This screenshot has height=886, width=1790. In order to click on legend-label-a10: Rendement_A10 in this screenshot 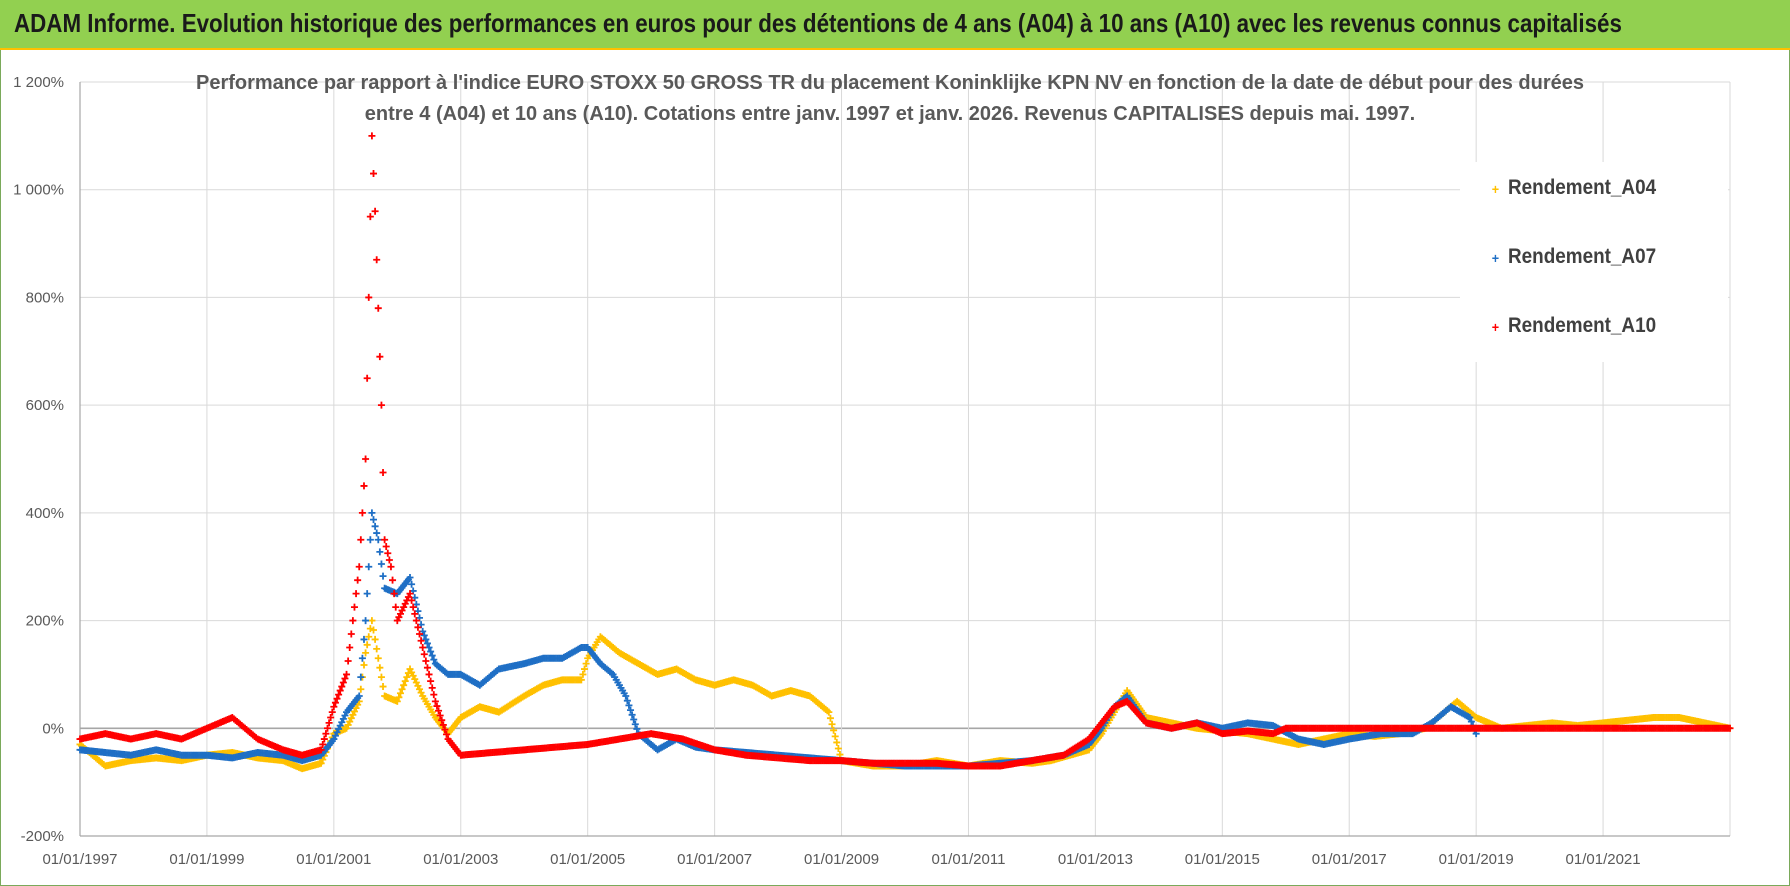, I will do `click(1582, 325)`.